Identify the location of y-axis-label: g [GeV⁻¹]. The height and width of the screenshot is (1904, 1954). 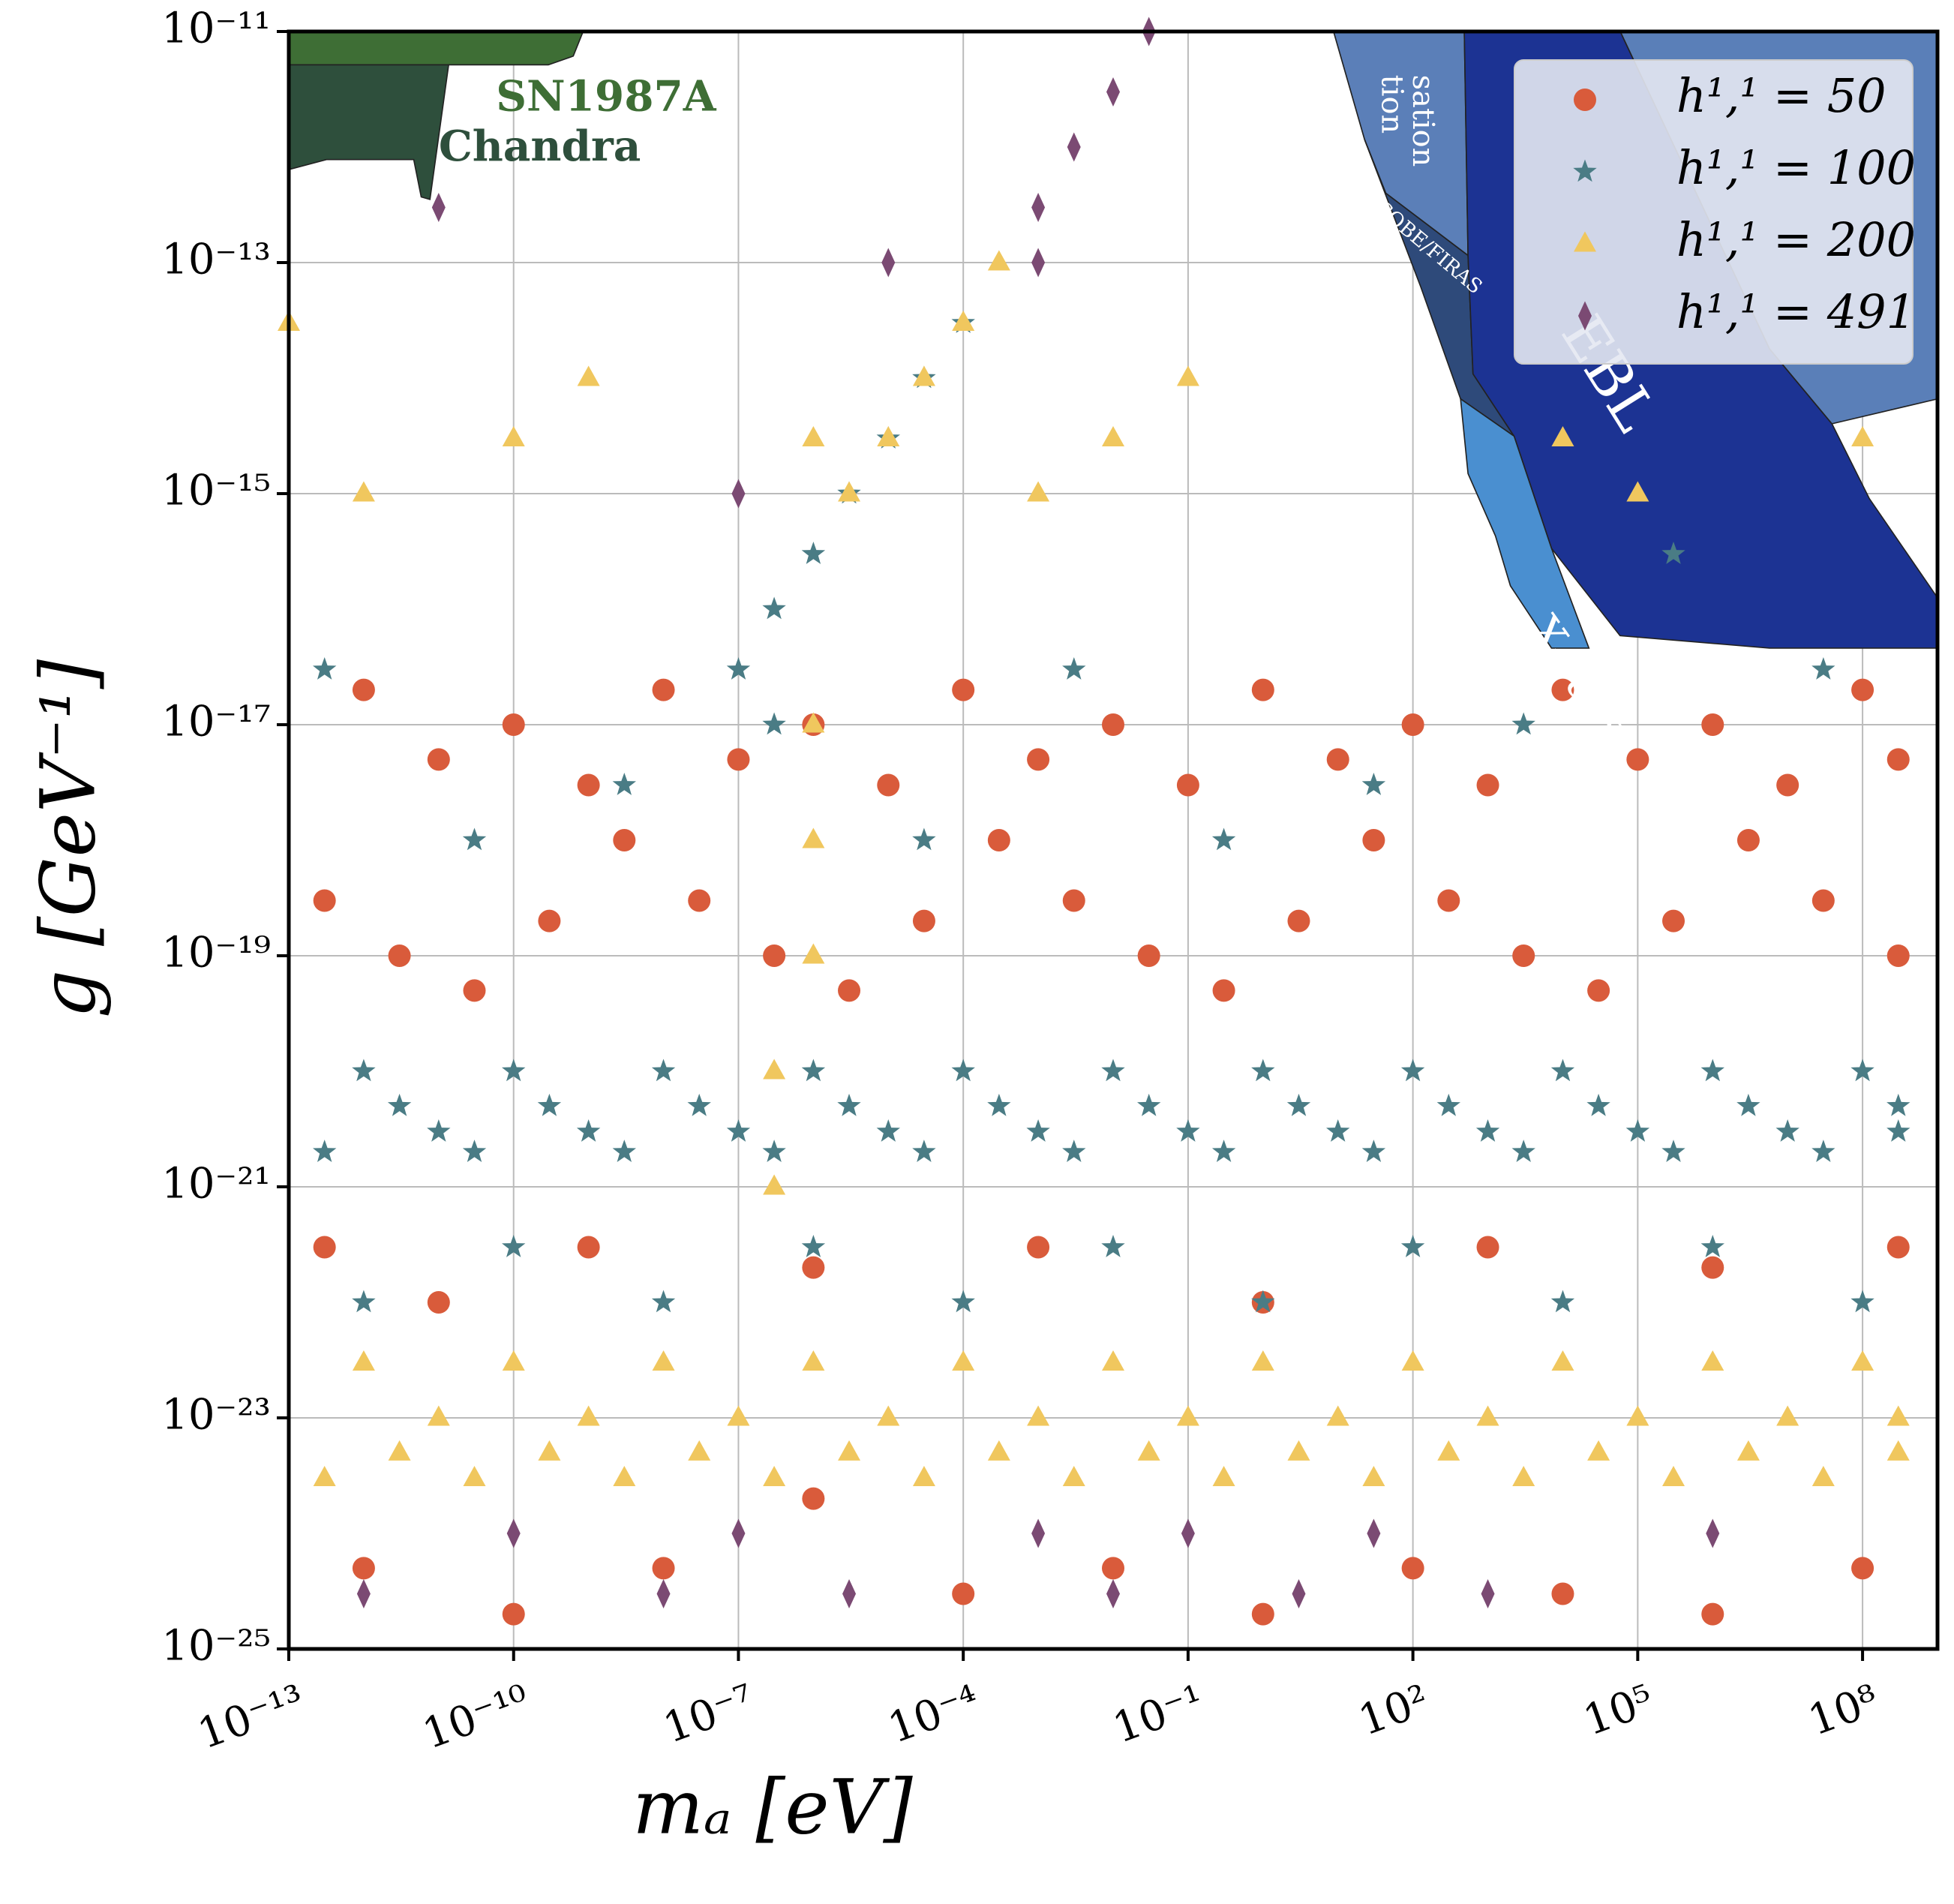
(69, 838).